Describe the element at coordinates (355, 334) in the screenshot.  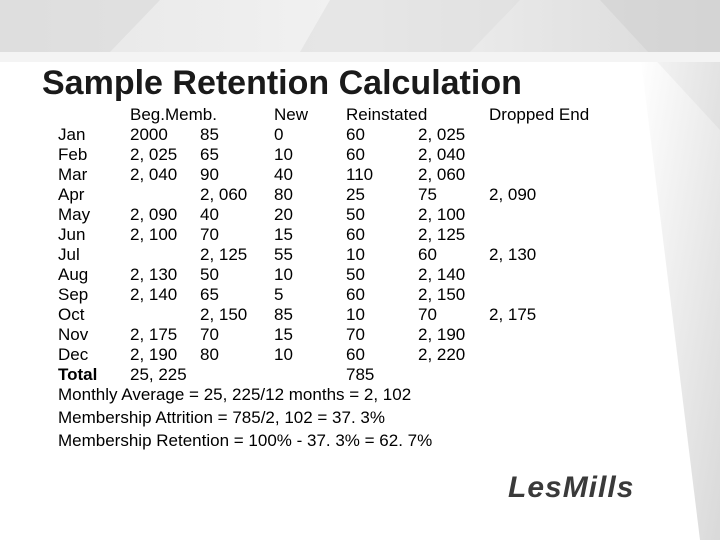
I see `reinstated-cell: 70` at that location.